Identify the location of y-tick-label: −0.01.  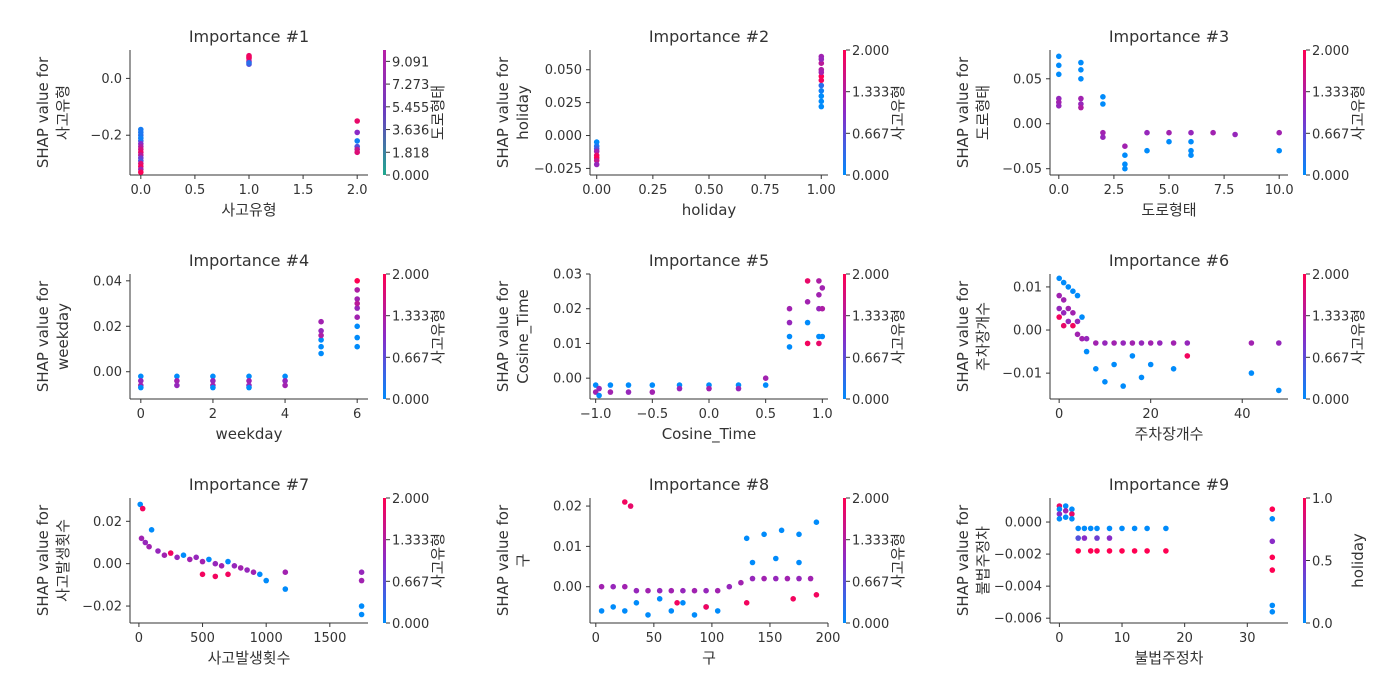
(1022, 374).